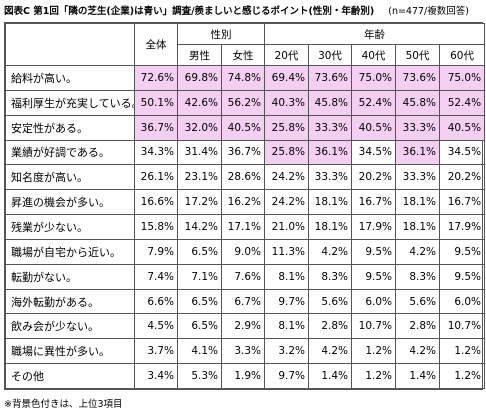 The height and width of the screenshot is (417, 486). Describe the element at coordinates (243, 102) in the screenshot. I see `table-cell: 56.2%` at that location.